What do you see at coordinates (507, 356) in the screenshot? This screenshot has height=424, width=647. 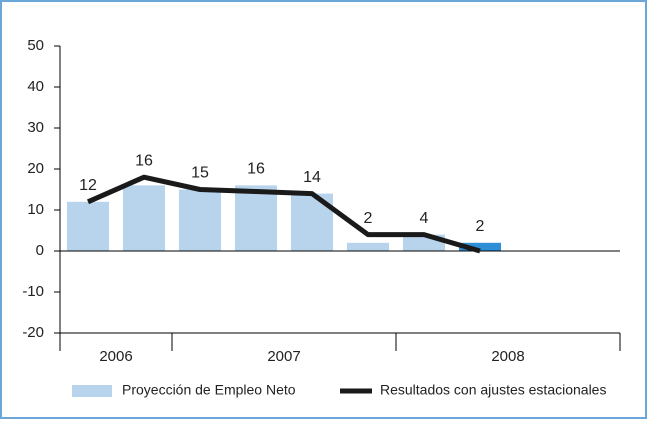 I see `group-label: 2008` at bounding box center [507, 356].